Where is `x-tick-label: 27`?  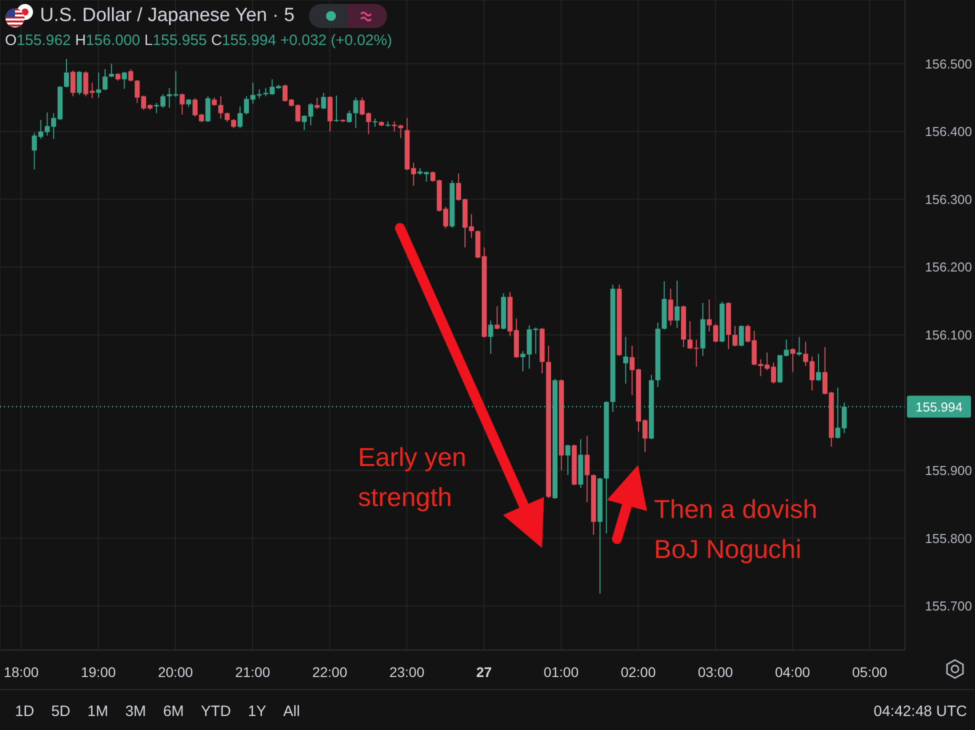
x-tick-label: 27 is located at coordinates (484, 672).